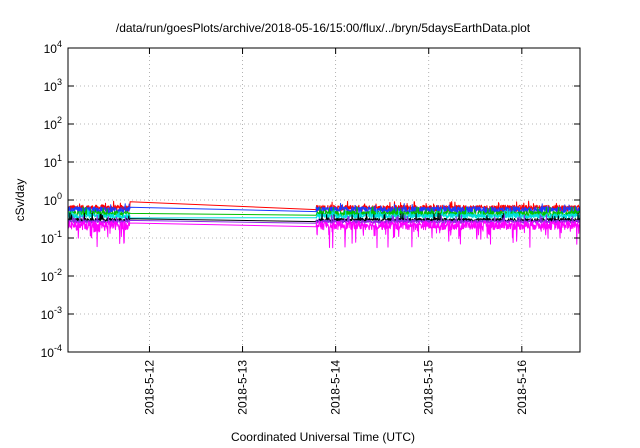 The image size is (640, 448). What do you see at coordinates (522, 387) in the screenshot?
I see `x-tick-label: 2018-5-16` at bounding box center [522, 387].